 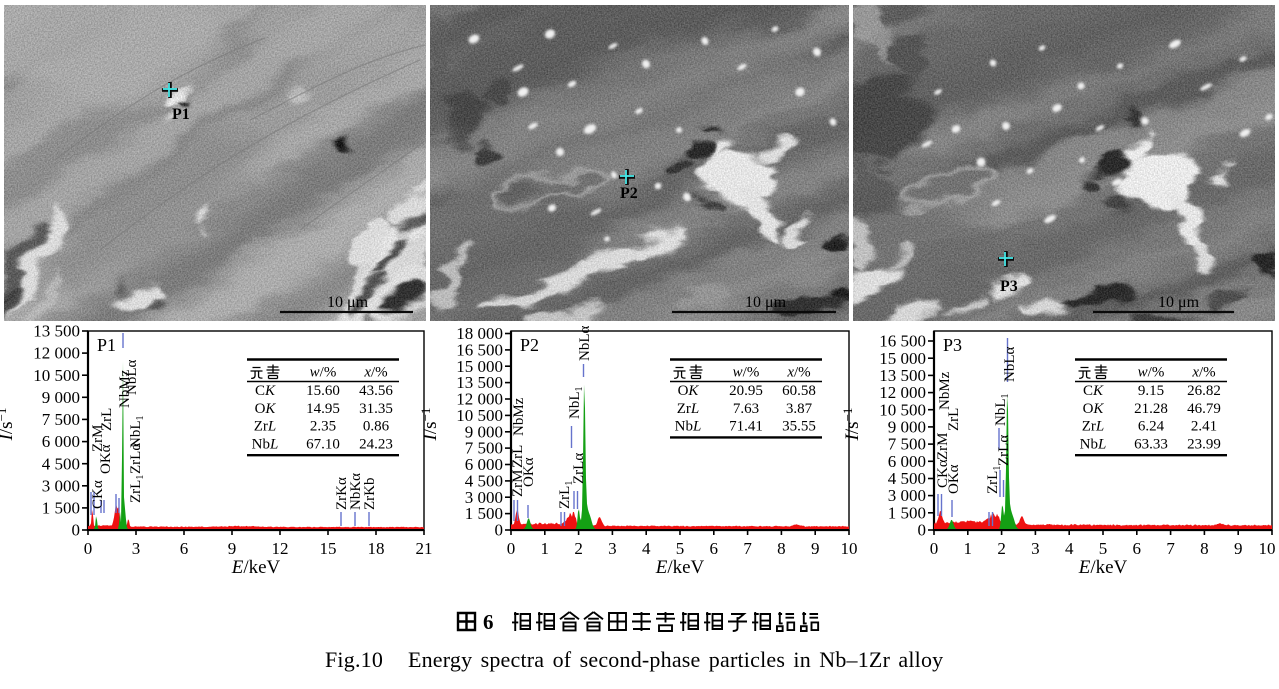 What do you see at coordinates (1151, 444) in the screenshot?
I see `svg-text: 63.33` at bounding box center [1151, 444].